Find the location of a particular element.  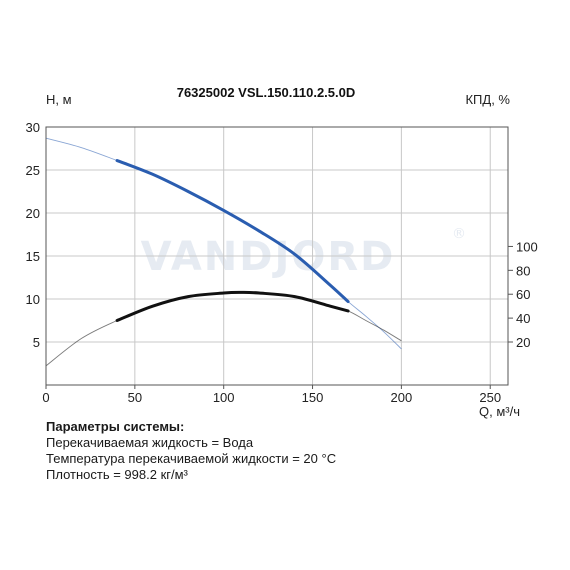

efficiency-curve-operating is located at coordinates (232, 306).